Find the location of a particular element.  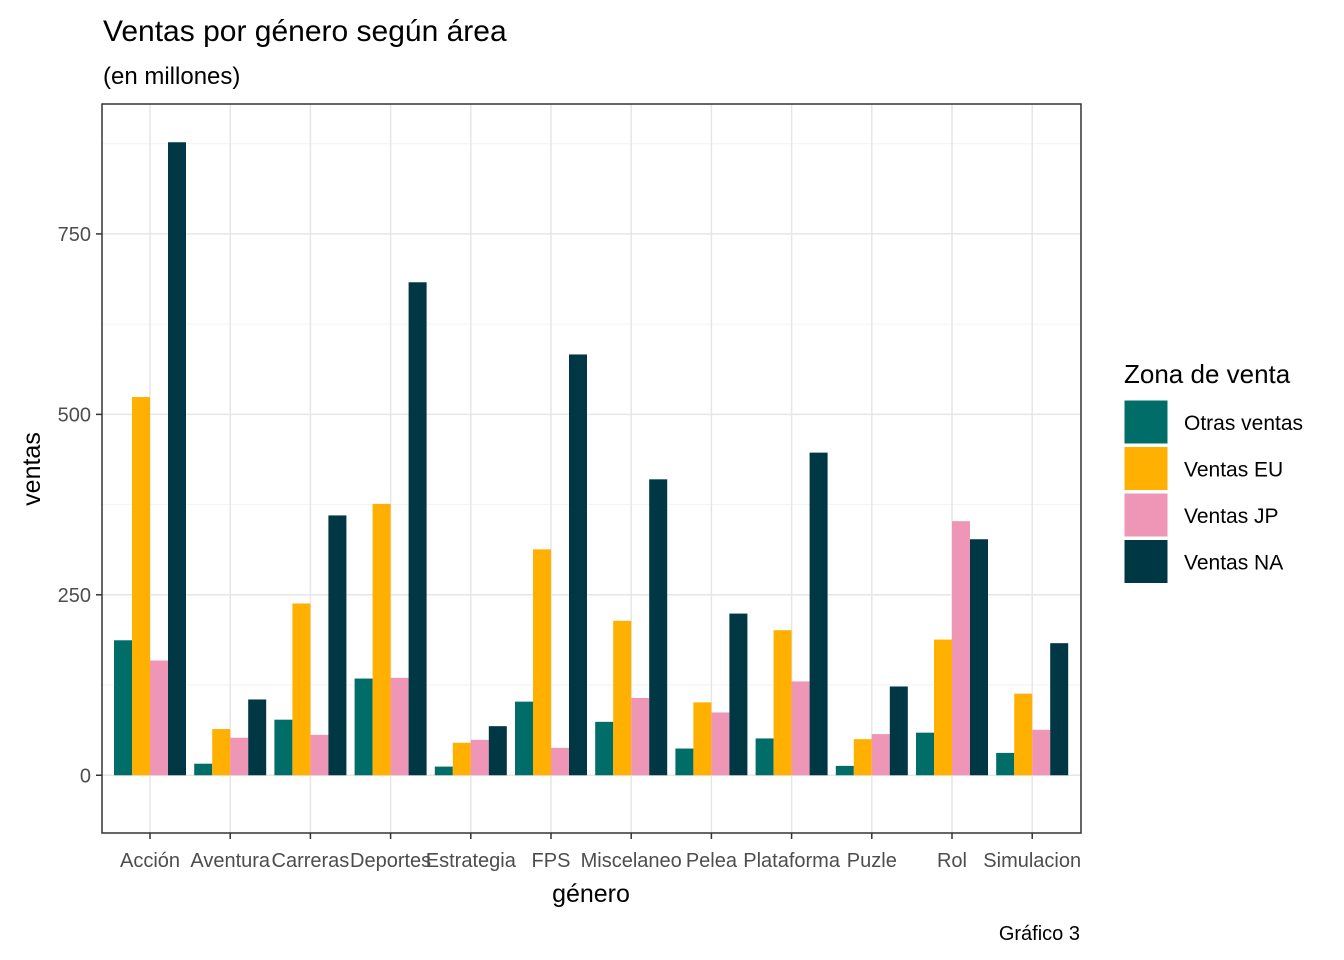

y-tick-label: 500 is located at coordinates (74, 415).